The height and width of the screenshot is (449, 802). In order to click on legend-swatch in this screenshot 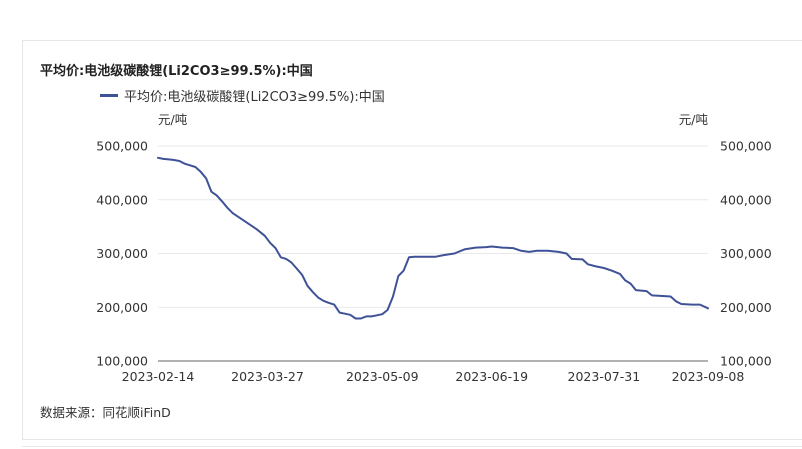, I will do `click(109, 95)`.